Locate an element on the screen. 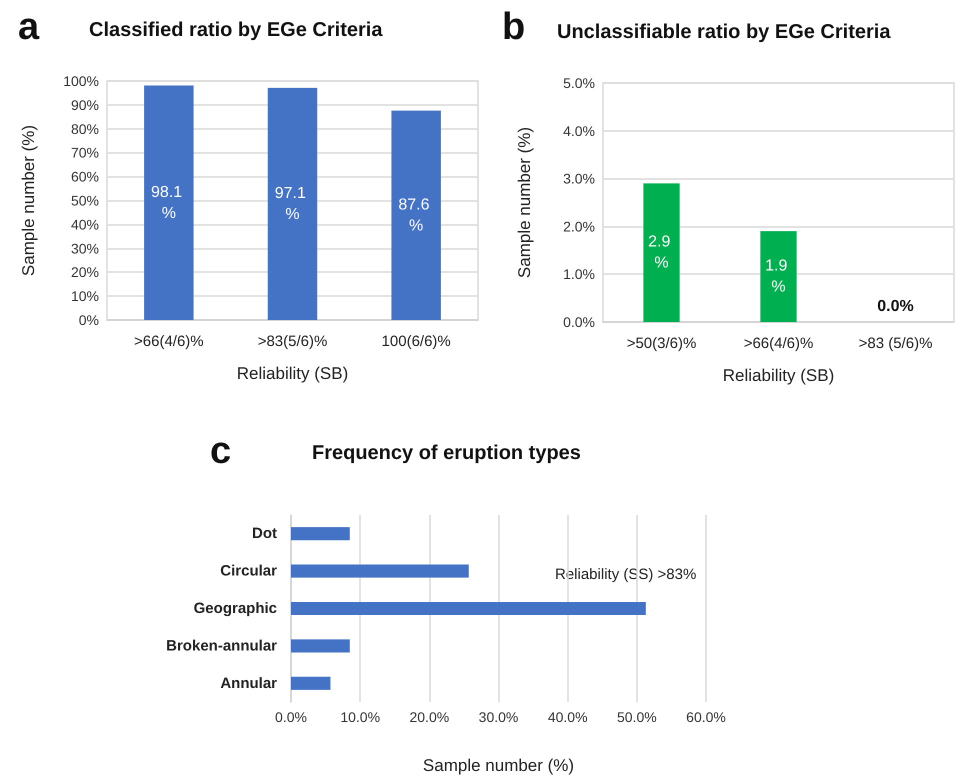 The width and height of the screenshot is (975, 779). y-tick-label: 4.0% is located at coordinates (579, 130).